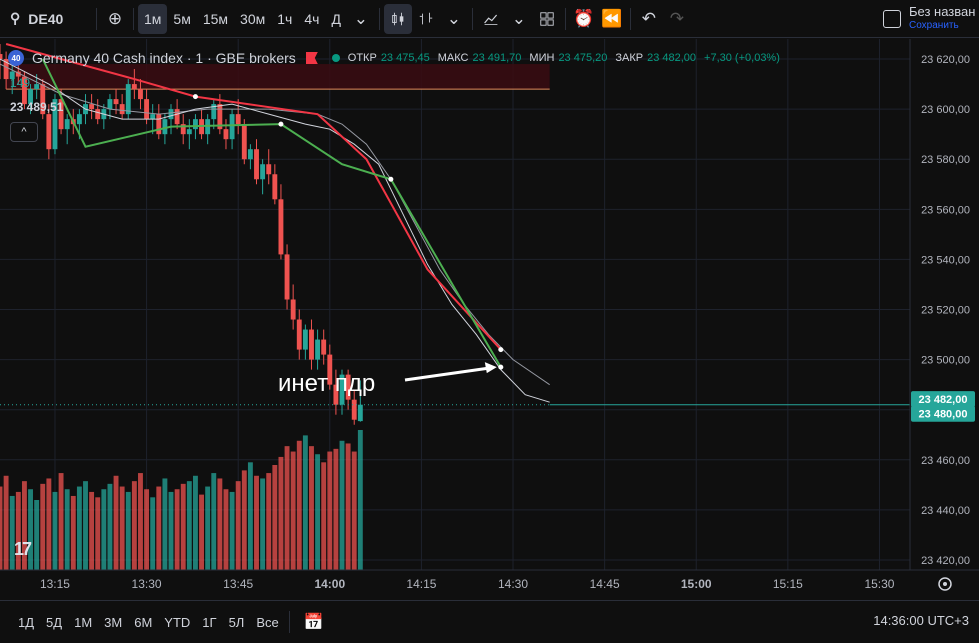 Image resolution: width=979 pixels, height=643 pixels. Describe the element at coordinates (26, 622) in the screenshot. I see `range-1d: 1Д` at that location.